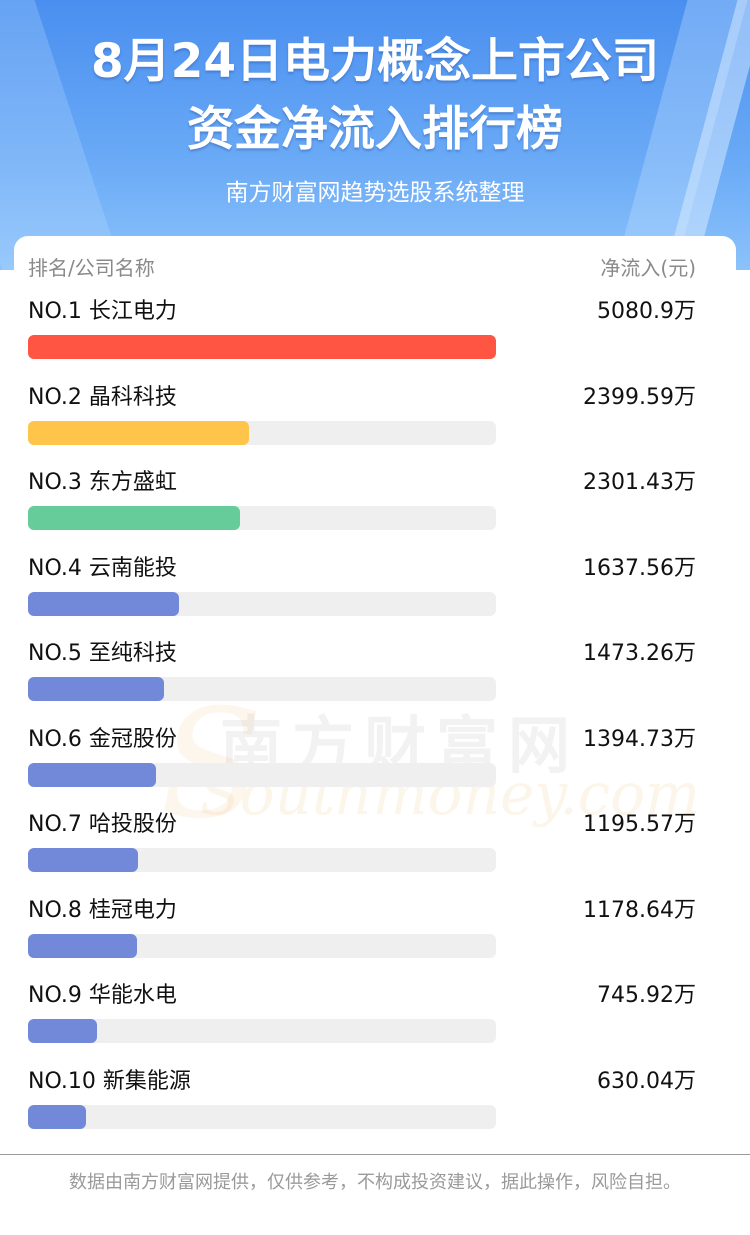 The width and height of the screenshot is (750, 1235). What do you see at coordinates (639, 397) in the screenshot?
I see `bar-value-label: 2399.59万` at bounding box center [639, 397].